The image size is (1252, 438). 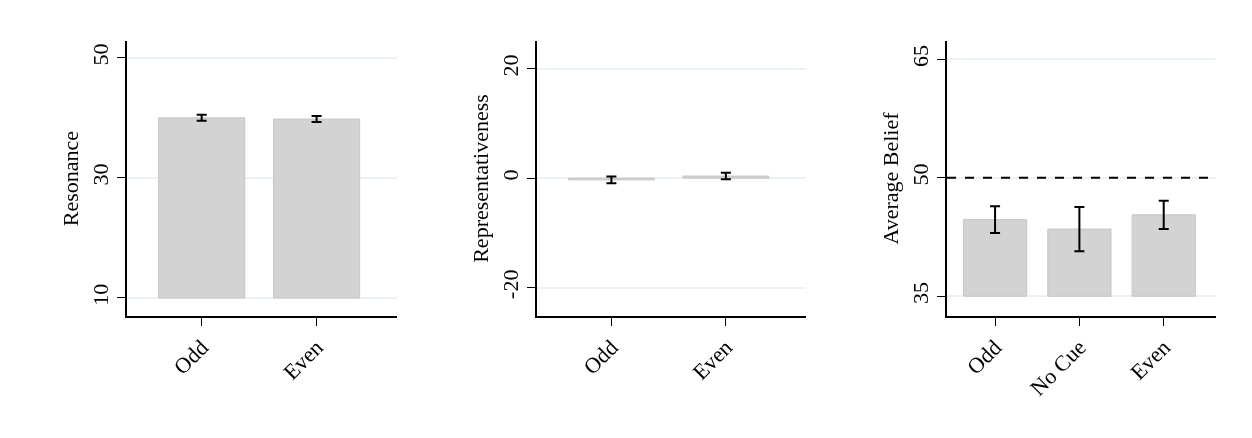 What do you see at coordinates (890, 178) in the screenshot?
I see `y-axis-title: Average Belief` at bounding box center [890, 178].